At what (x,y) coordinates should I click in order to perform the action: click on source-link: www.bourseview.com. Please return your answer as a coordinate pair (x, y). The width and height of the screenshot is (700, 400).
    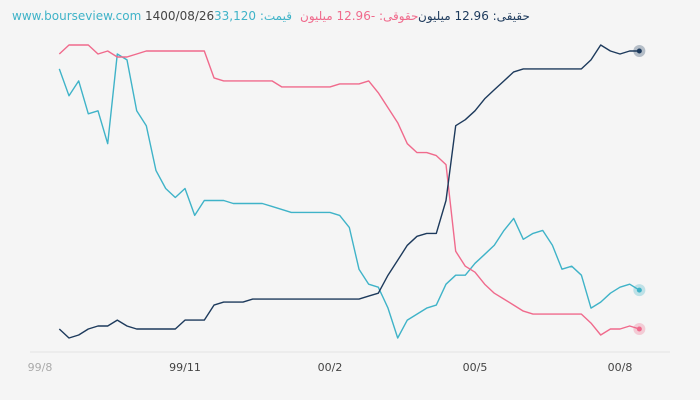
    Looking at the image, I should click on (77, 16).